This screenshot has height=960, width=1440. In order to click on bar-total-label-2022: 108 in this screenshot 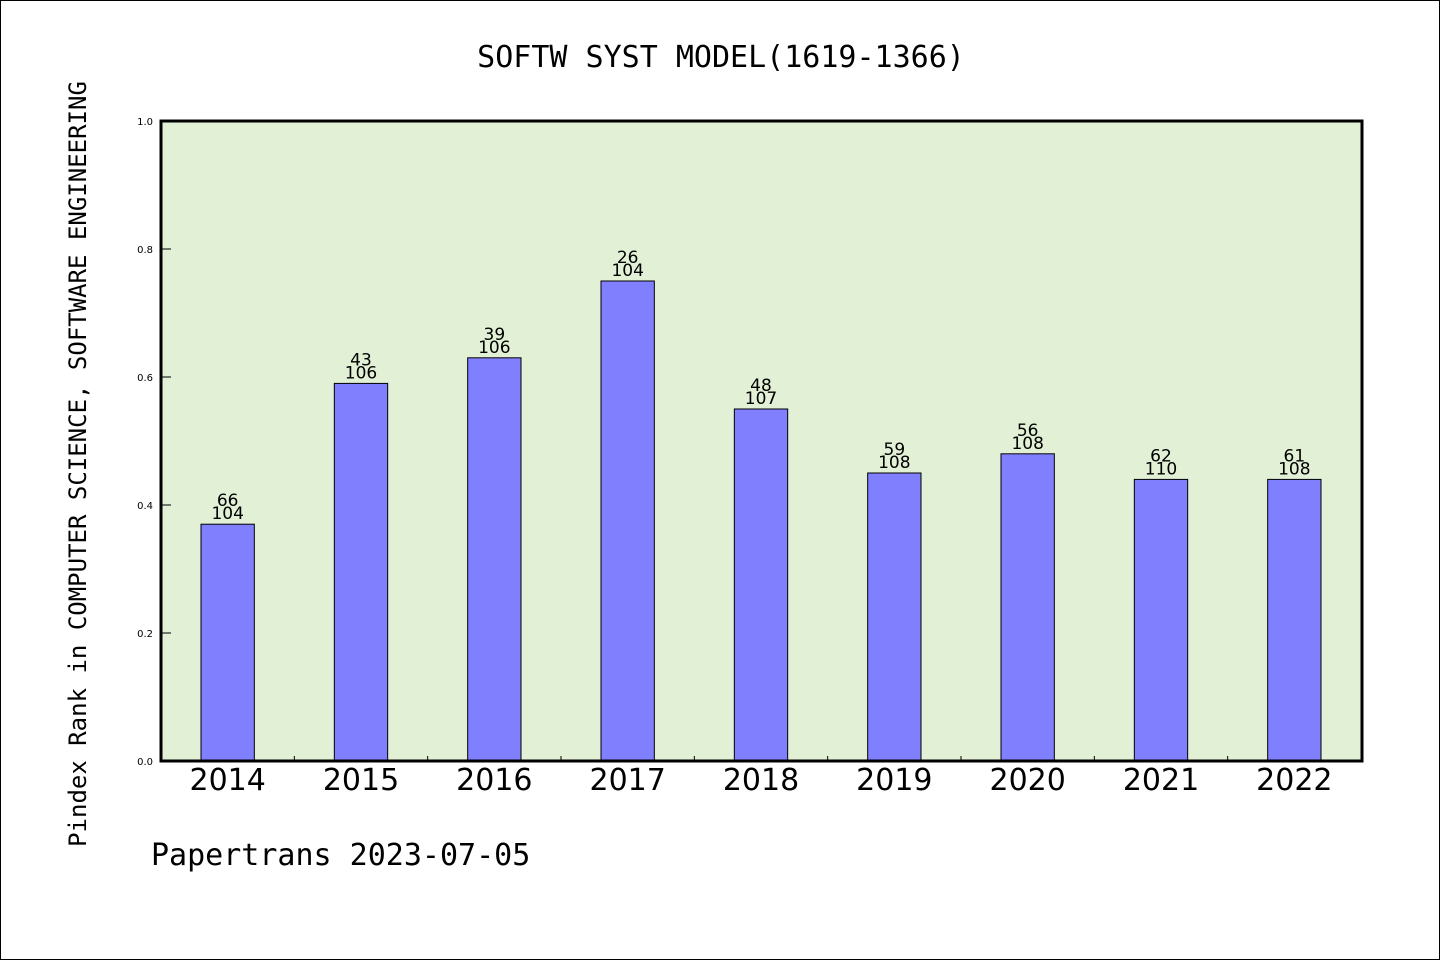, I will do `click(1294, 469)`.